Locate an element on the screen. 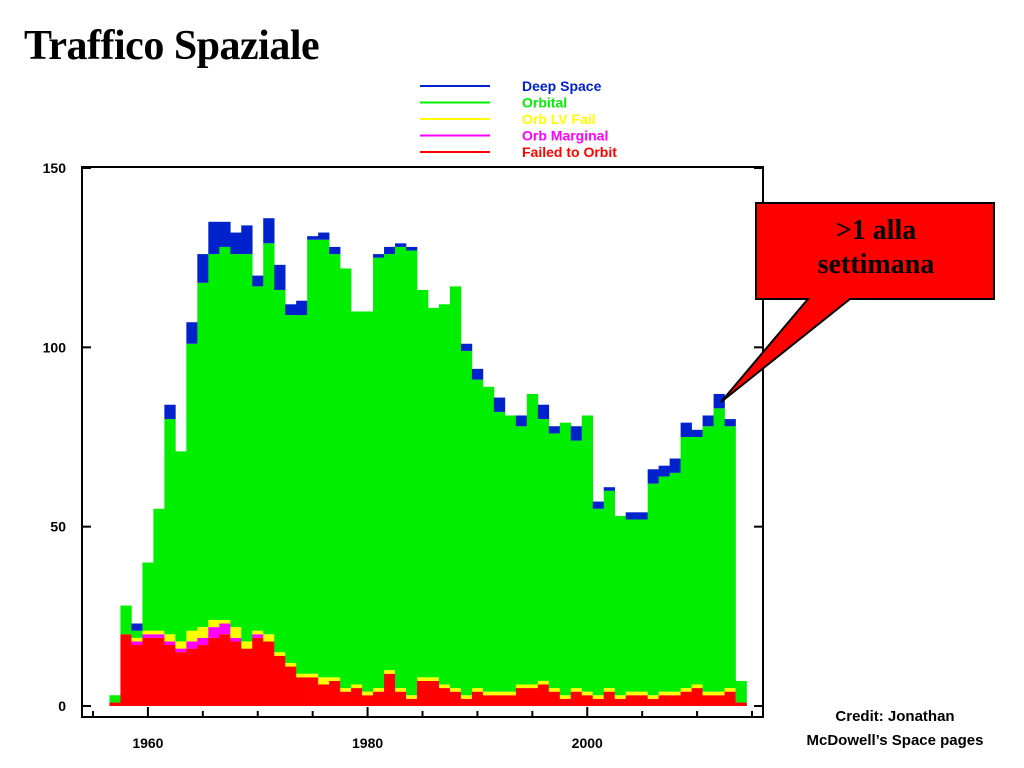 The image size is (1024, 768). bar-orb-lv-fail-1967 is located at coordinates (225, 621).